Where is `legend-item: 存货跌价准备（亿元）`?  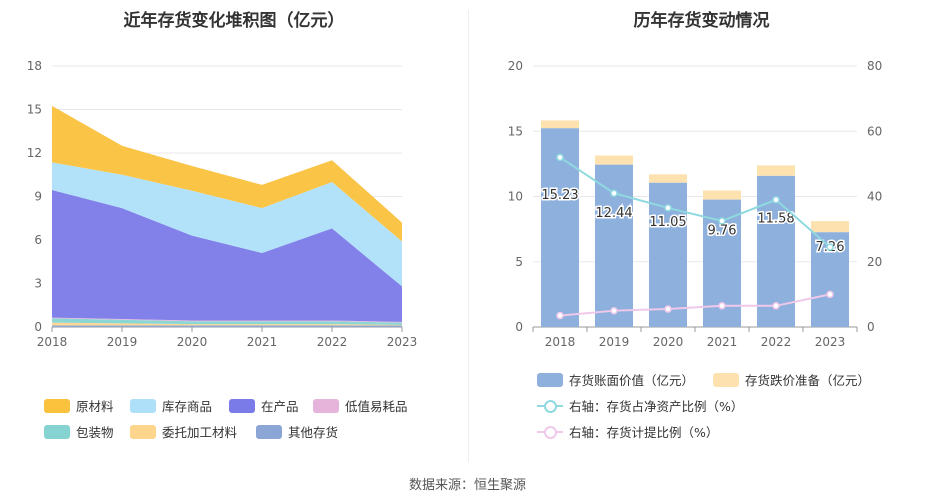
legend-item: 存货跌价准备（亿元） is located at coordinates (791, 379).